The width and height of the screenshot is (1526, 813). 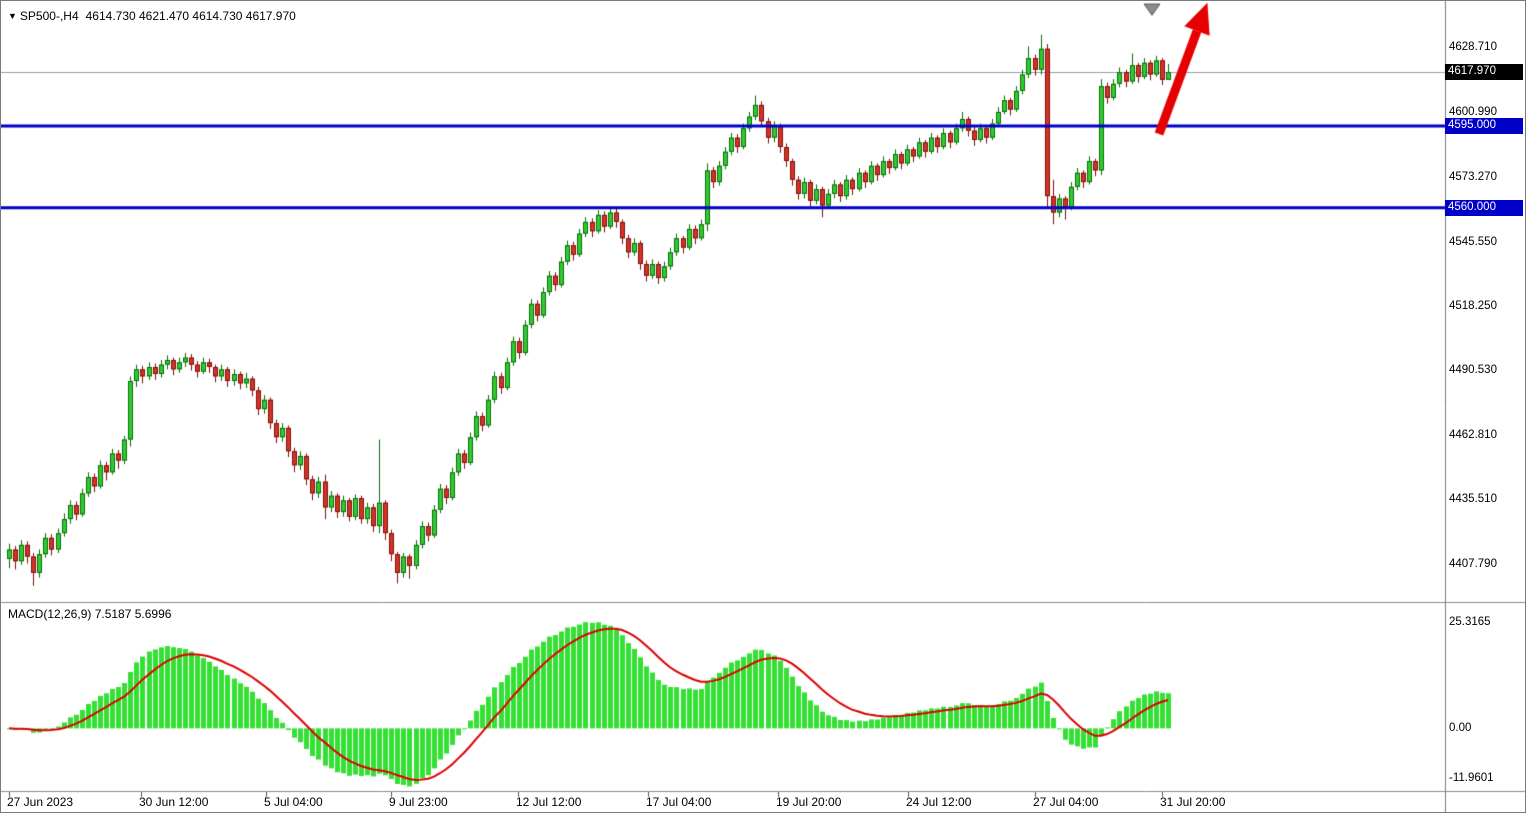 What do you see at coordinates (1470, 622) in the screenshot?
I see `macd-axis-label: 25.3165` at bounding box center [1470, 622].